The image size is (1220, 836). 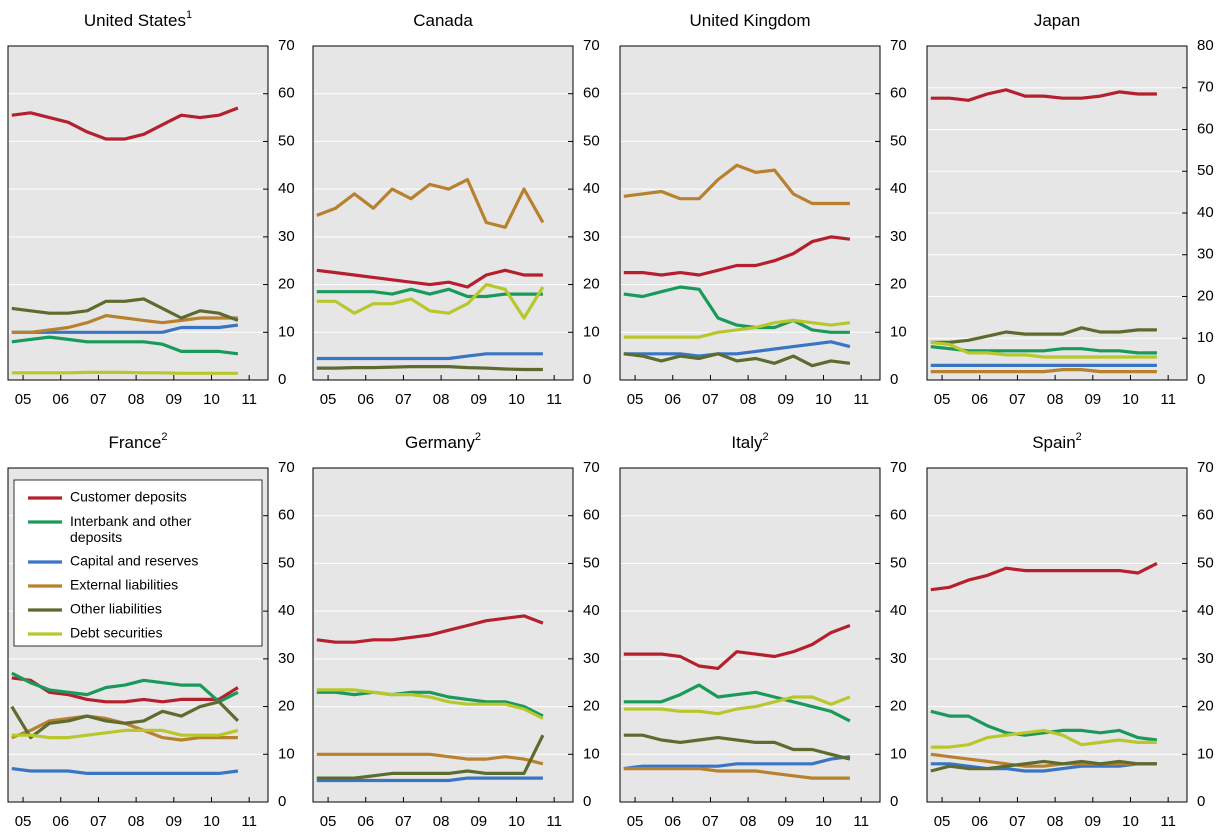 I want to click on legend-label: Debt securities, so click(x=116, y=633).